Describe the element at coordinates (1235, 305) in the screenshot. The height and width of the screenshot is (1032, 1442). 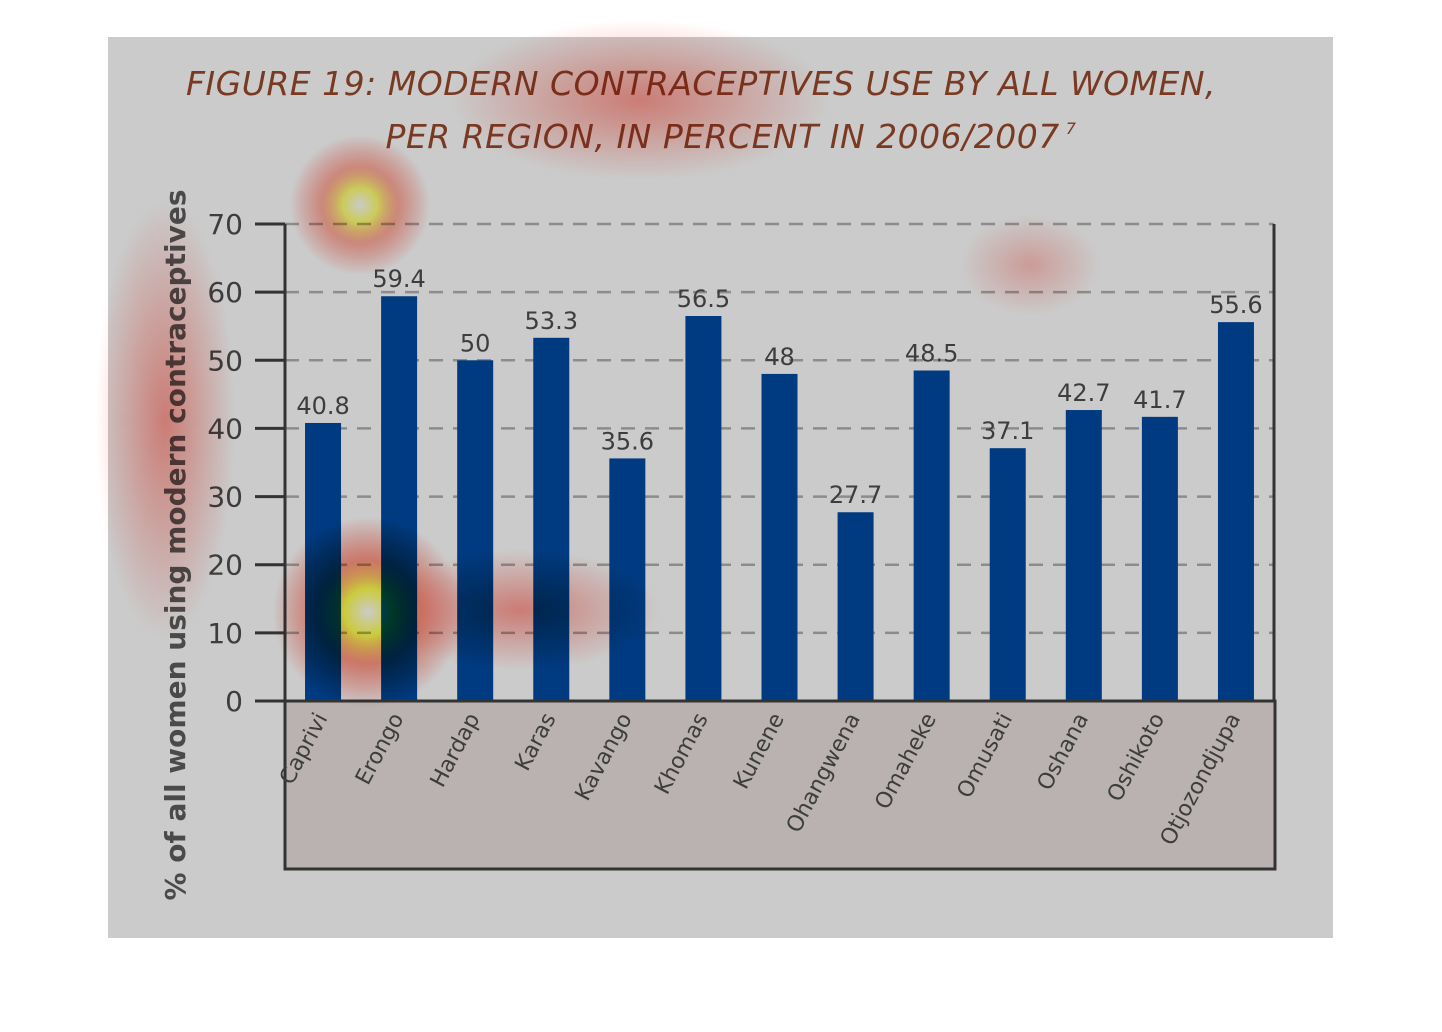
I see `data-label: 55.6` at that location.